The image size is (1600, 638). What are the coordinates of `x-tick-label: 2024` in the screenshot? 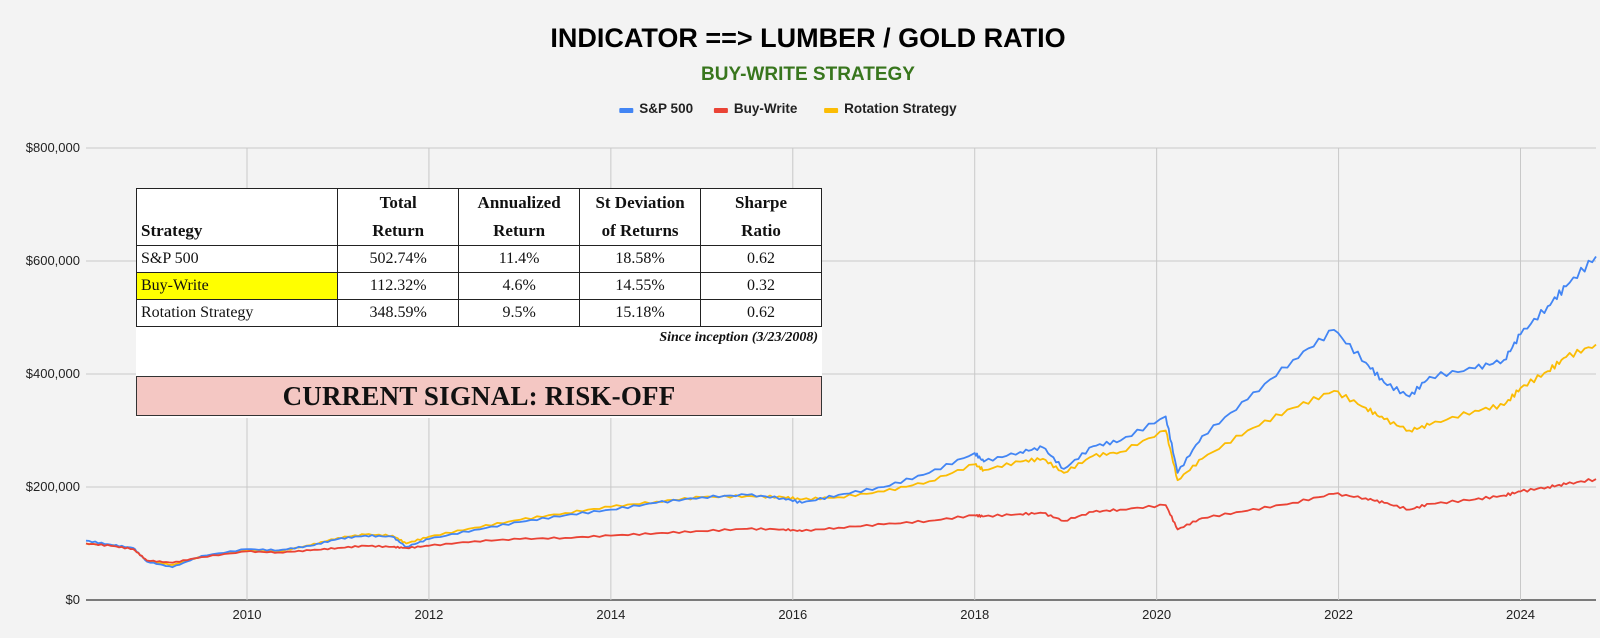 It's located at (1520, 614).